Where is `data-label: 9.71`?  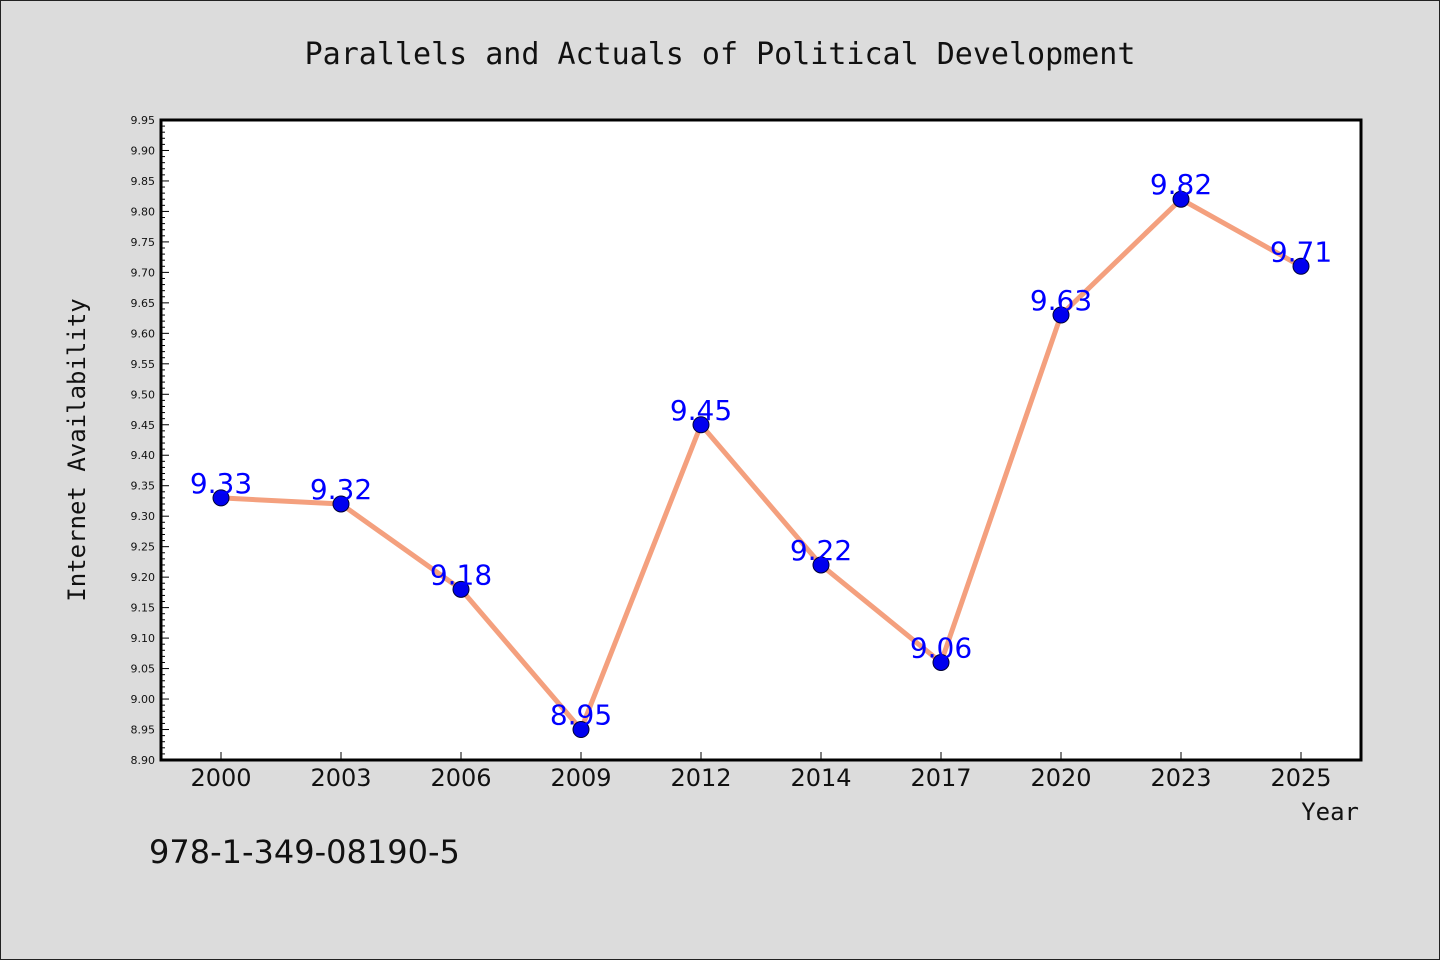 data-label: 9.71 is located at coordinates (1301, 251).